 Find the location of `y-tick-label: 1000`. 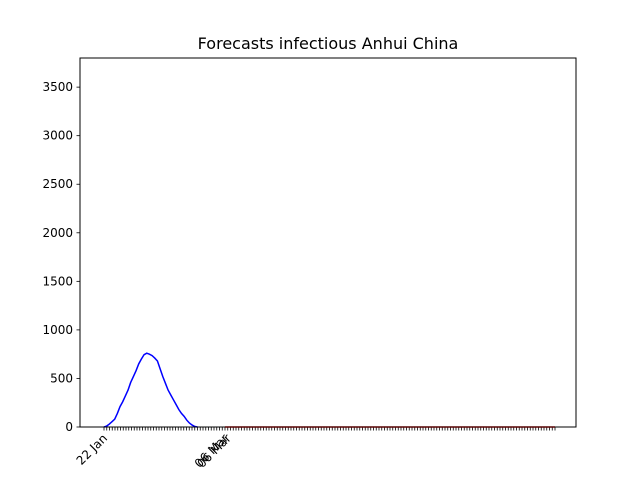

y-tick-label: 1000 is located at coordinates (57, 330).